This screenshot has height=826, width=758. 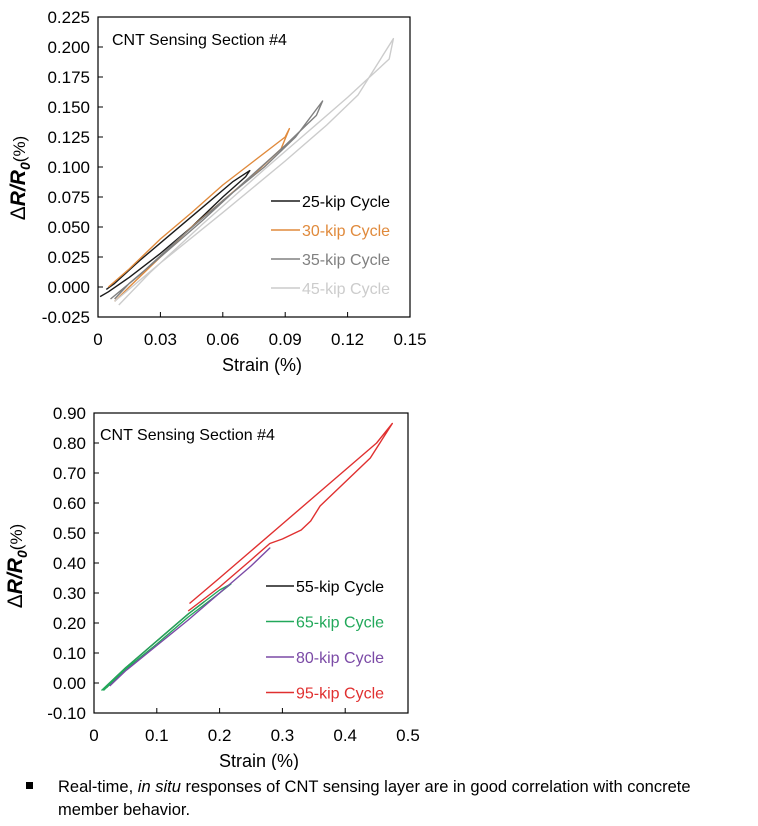 What do you see at coordinates (347, 339) in the screenshot?
I see `x-tick-label: 0.12` at bounding box center [347, 339].